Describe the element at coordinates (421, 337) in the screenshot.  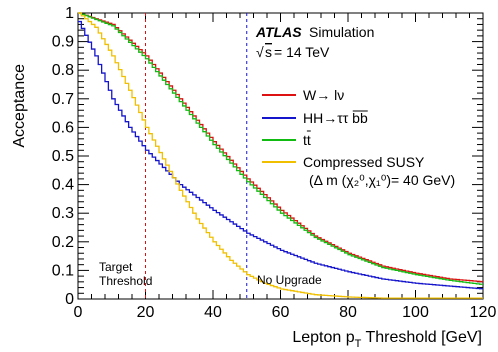
I see `x-axis-label-suffix: Threshold [GeV]` at that location.